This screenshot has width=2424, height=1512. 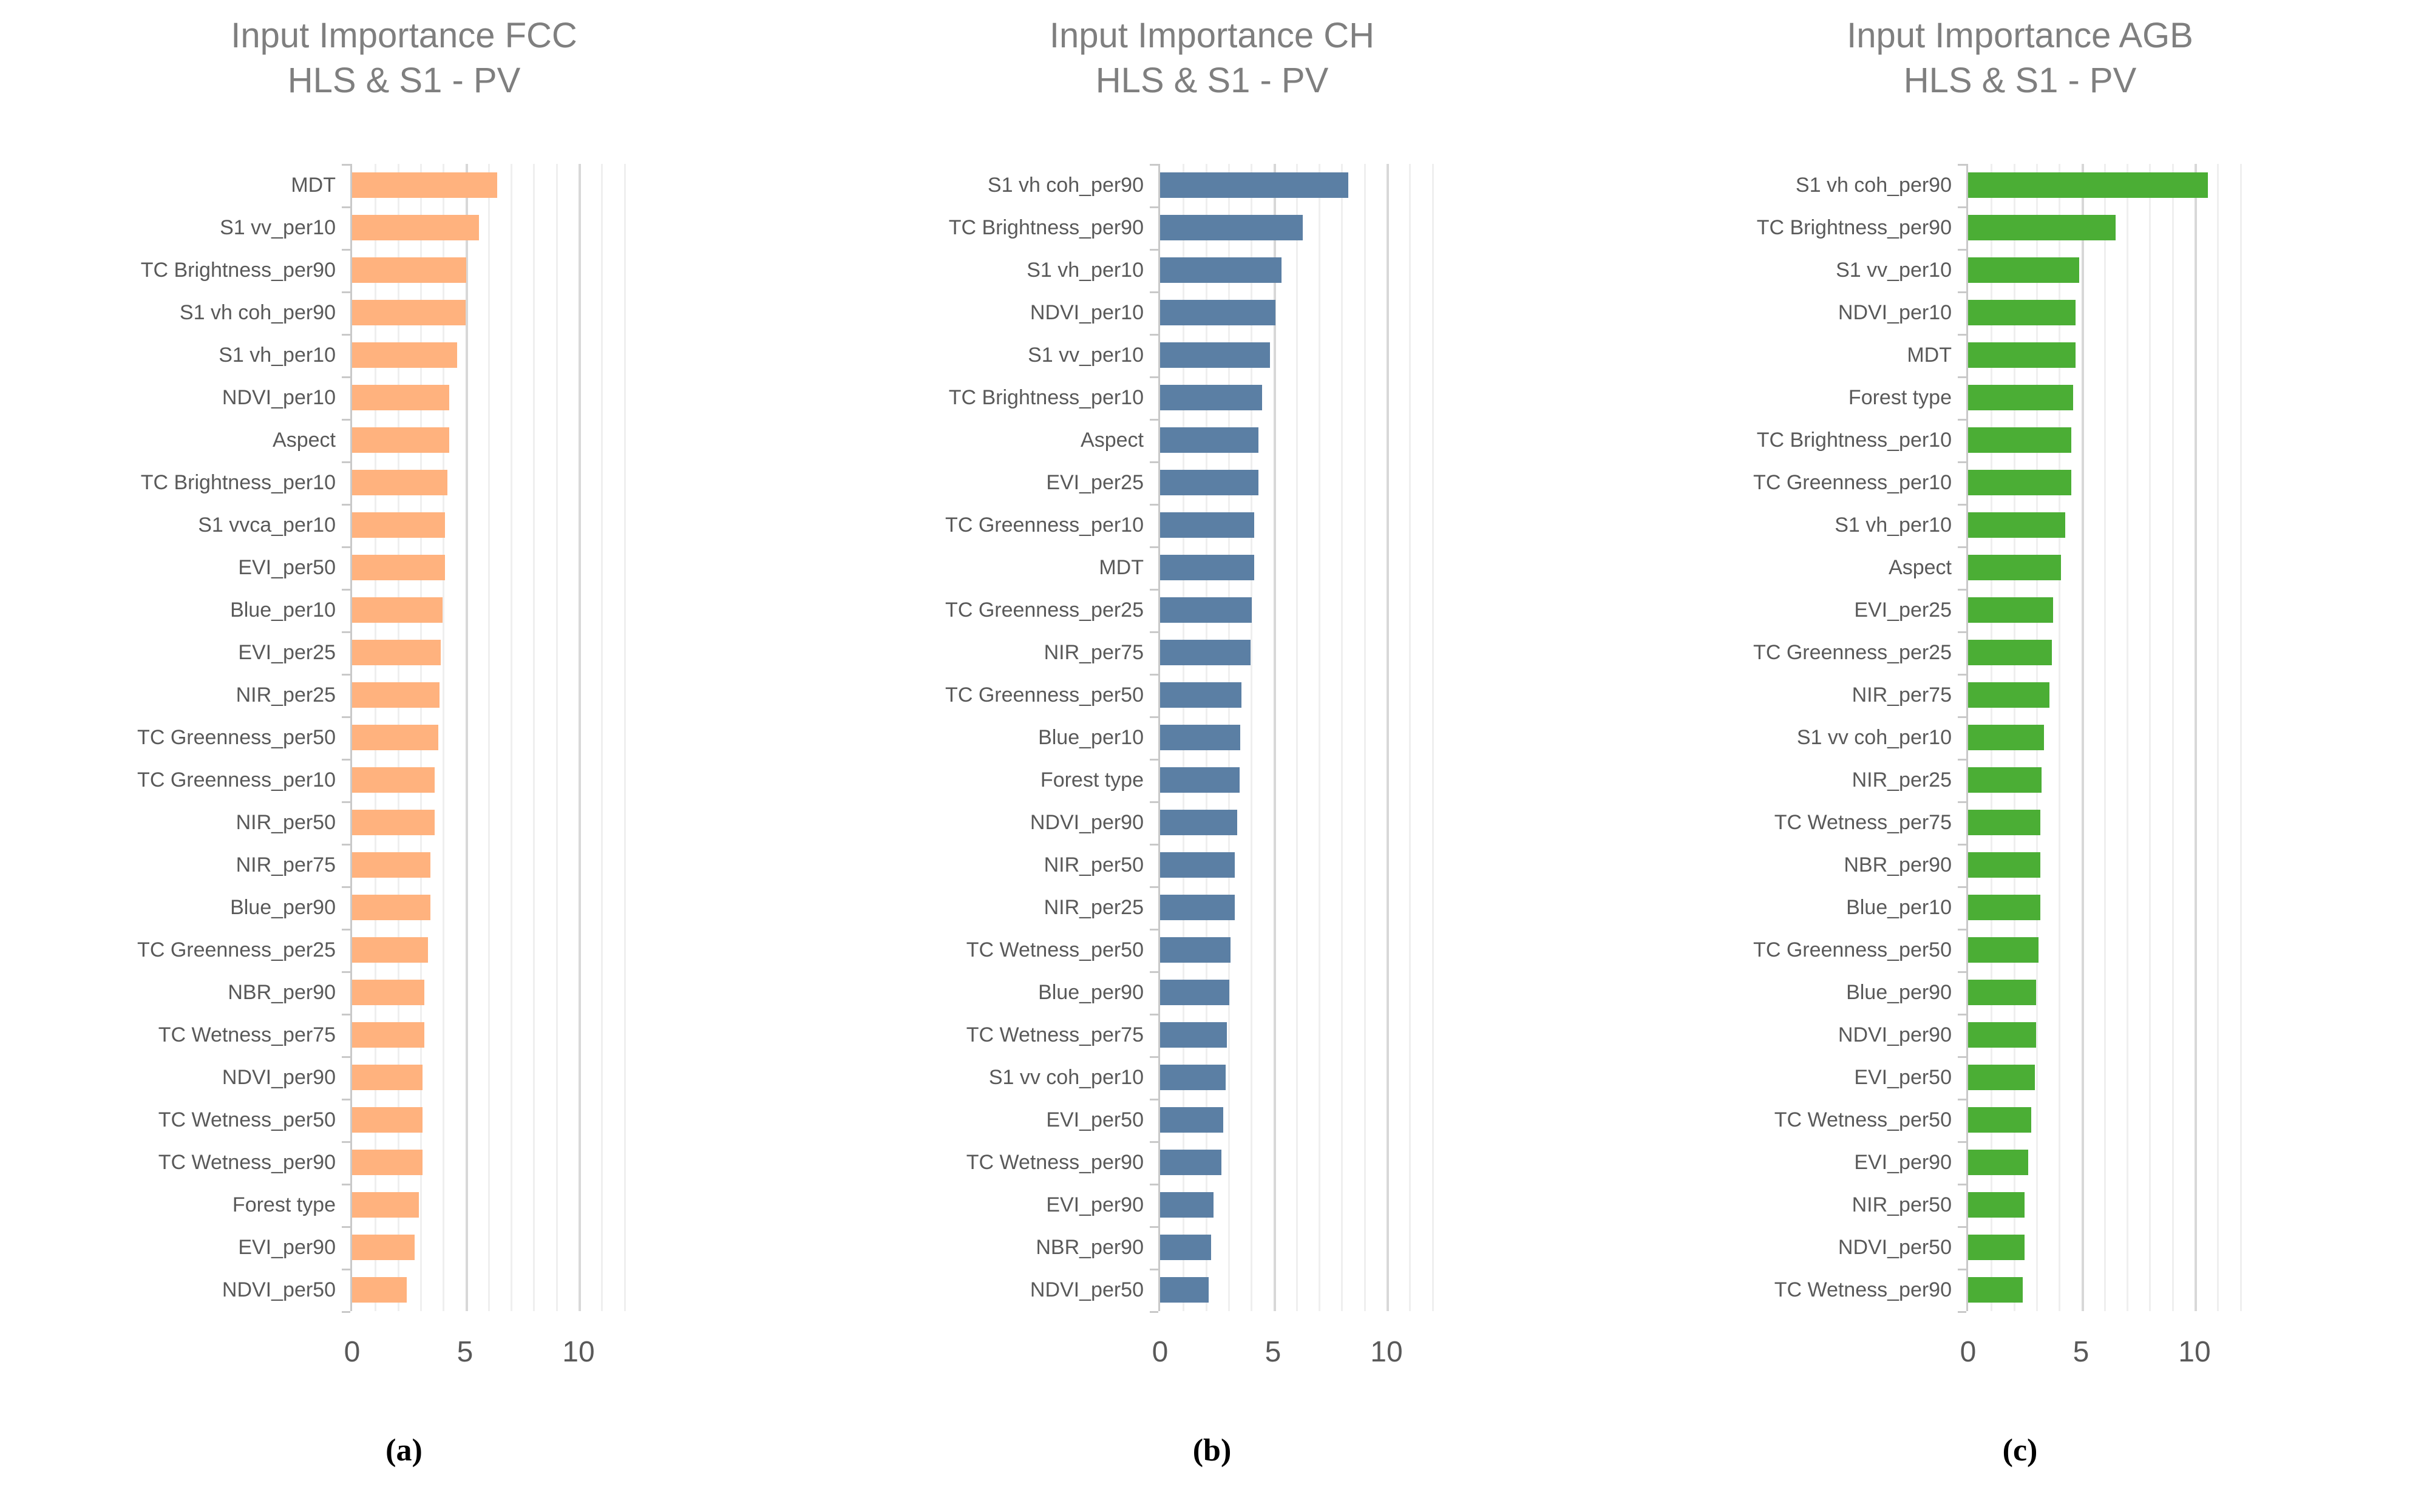 What do you see at coordinates (1087, 822) in the screenshot?
I see `category-label: NDVI_per90` at bounding box center [1087, 822].